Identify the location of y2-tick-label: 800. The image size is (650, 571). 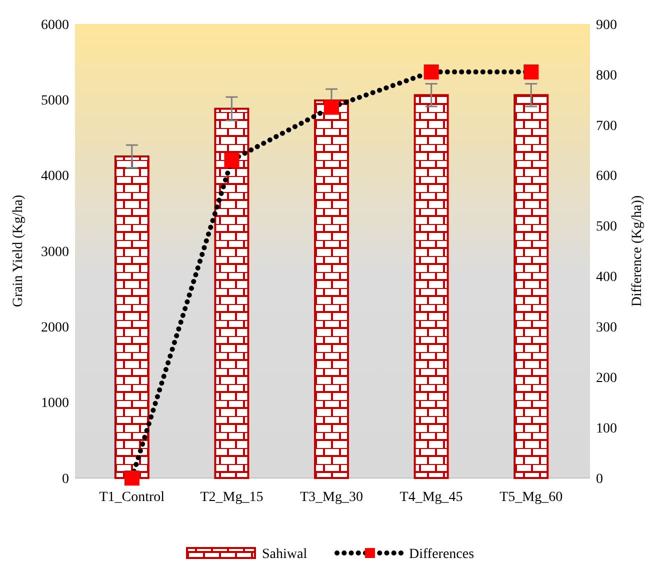
(606, 76).